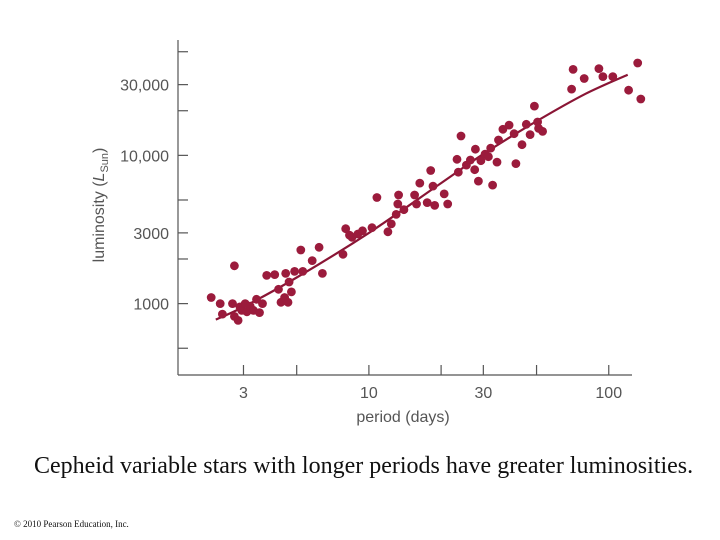  I want to click on y-axis-label: luminosity (LSun), so click(101, 205).